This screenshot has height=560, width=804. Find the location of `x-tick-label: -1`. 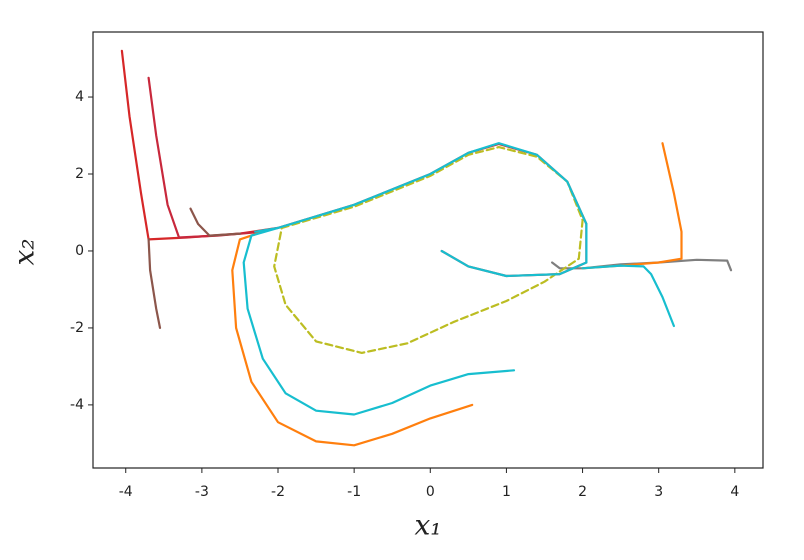

x-tick-label: -1 is located at coordinates (354, 492).